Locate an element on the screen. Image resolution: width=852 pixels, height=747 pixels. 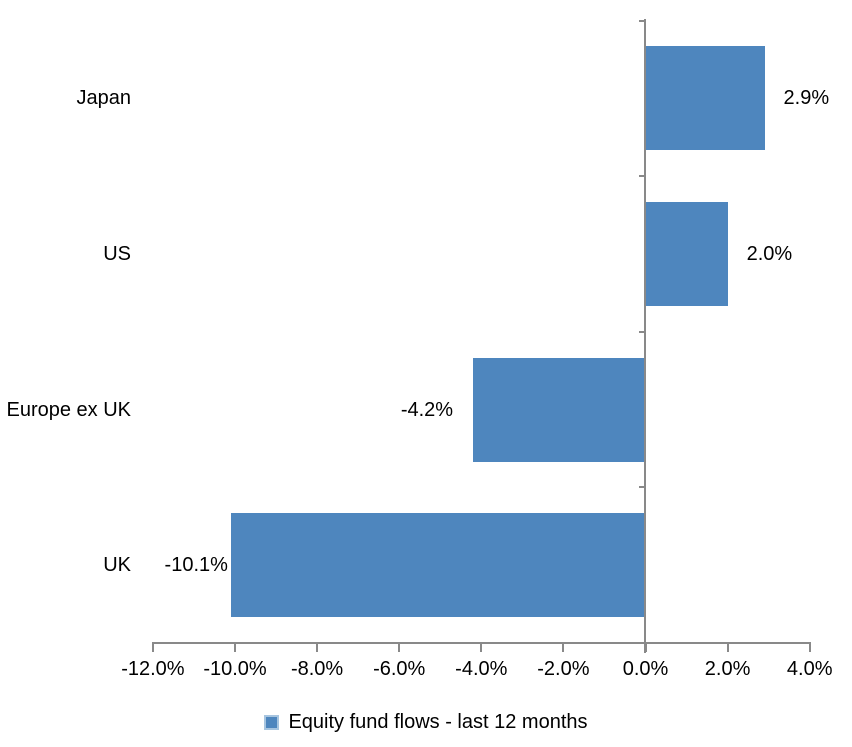
x-tick-label: -10.0% is located at coordinates (235, 669).